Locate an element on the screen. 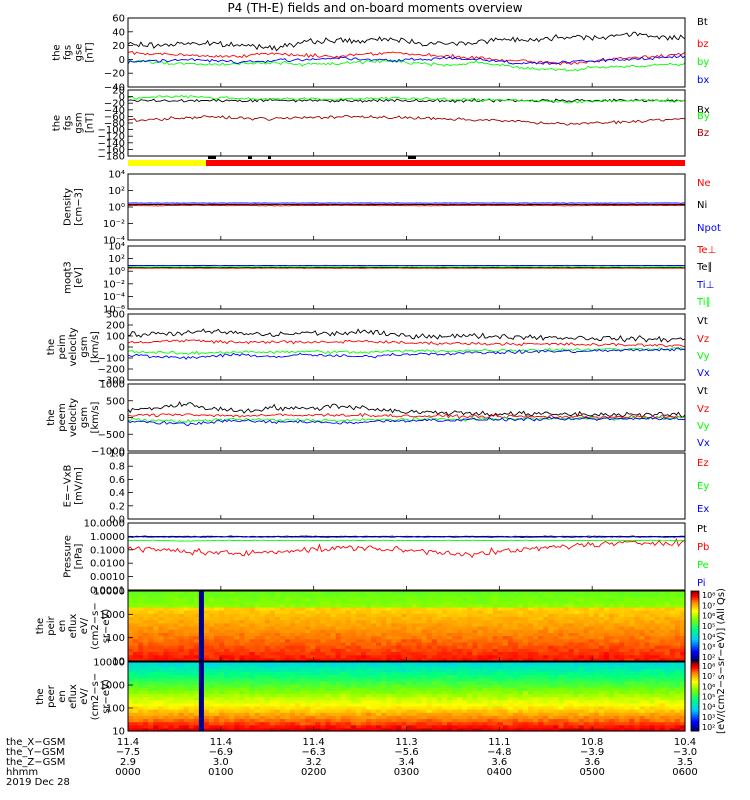 The height and width of the screenshot is (800, 750). y-axis-label: the fgs gsm [nT] is located at coordinates (74, 122).